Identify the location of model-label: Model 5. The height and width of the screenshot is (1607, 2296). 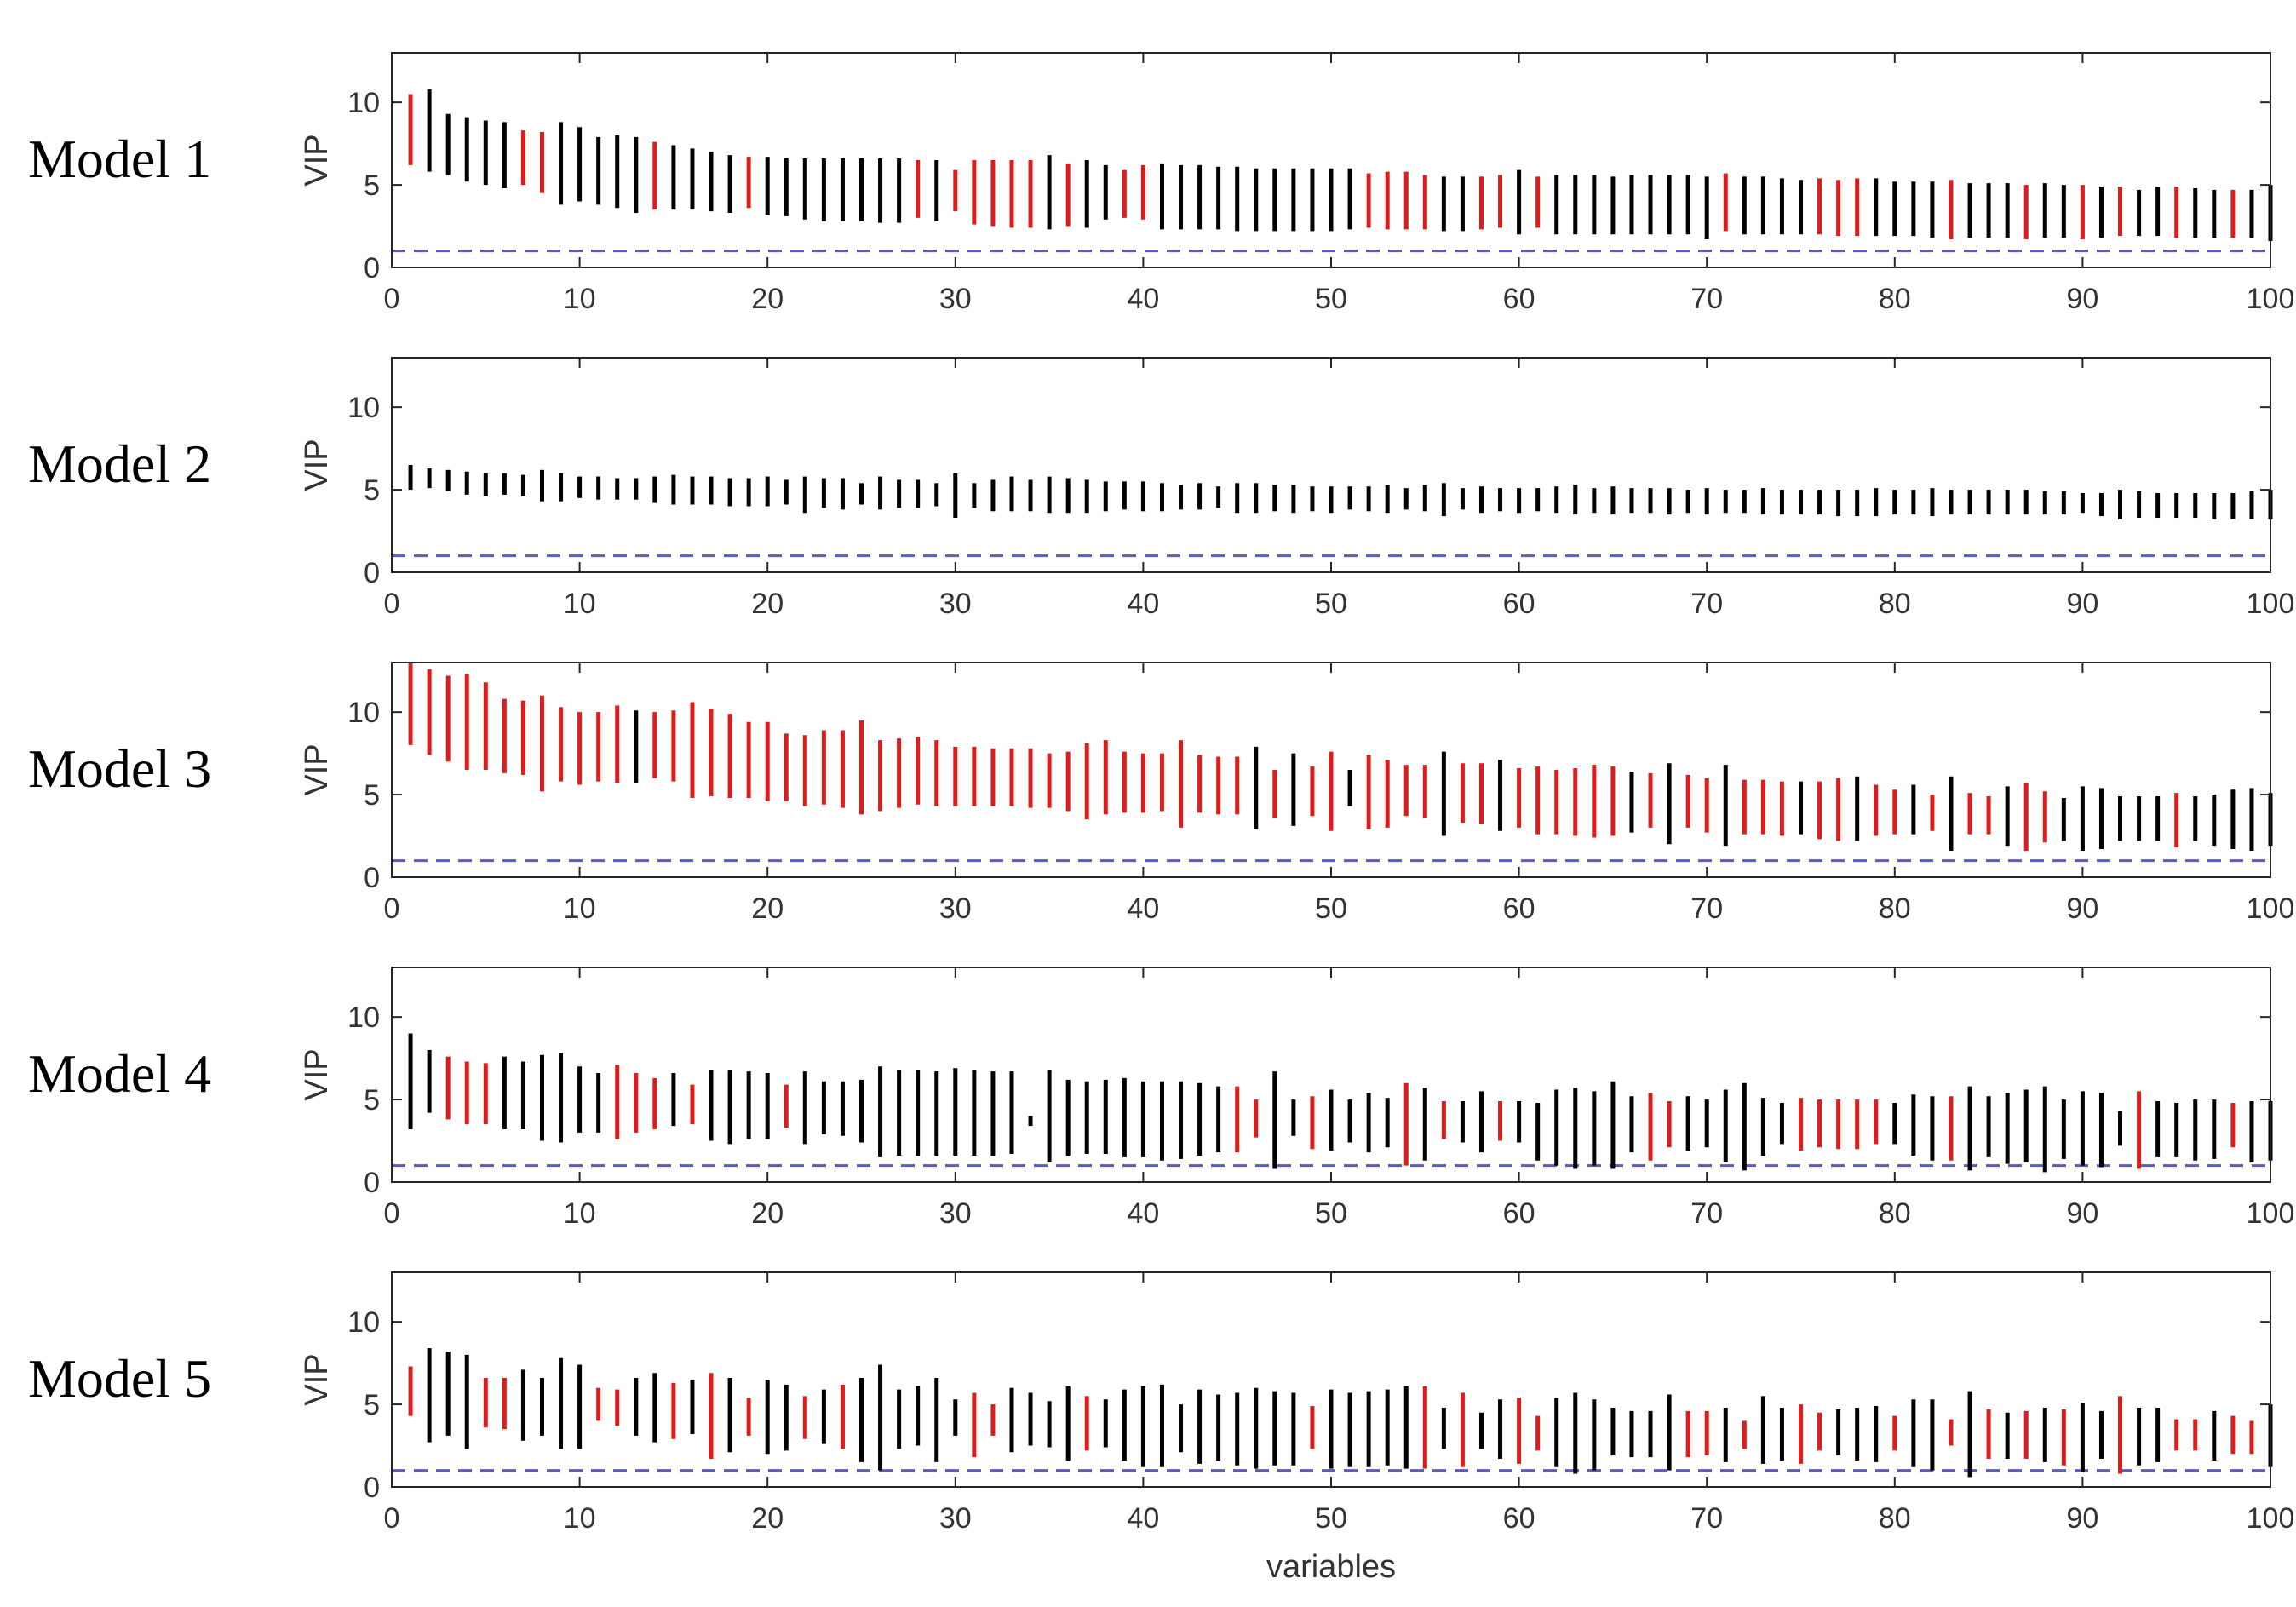
(119, 1378).